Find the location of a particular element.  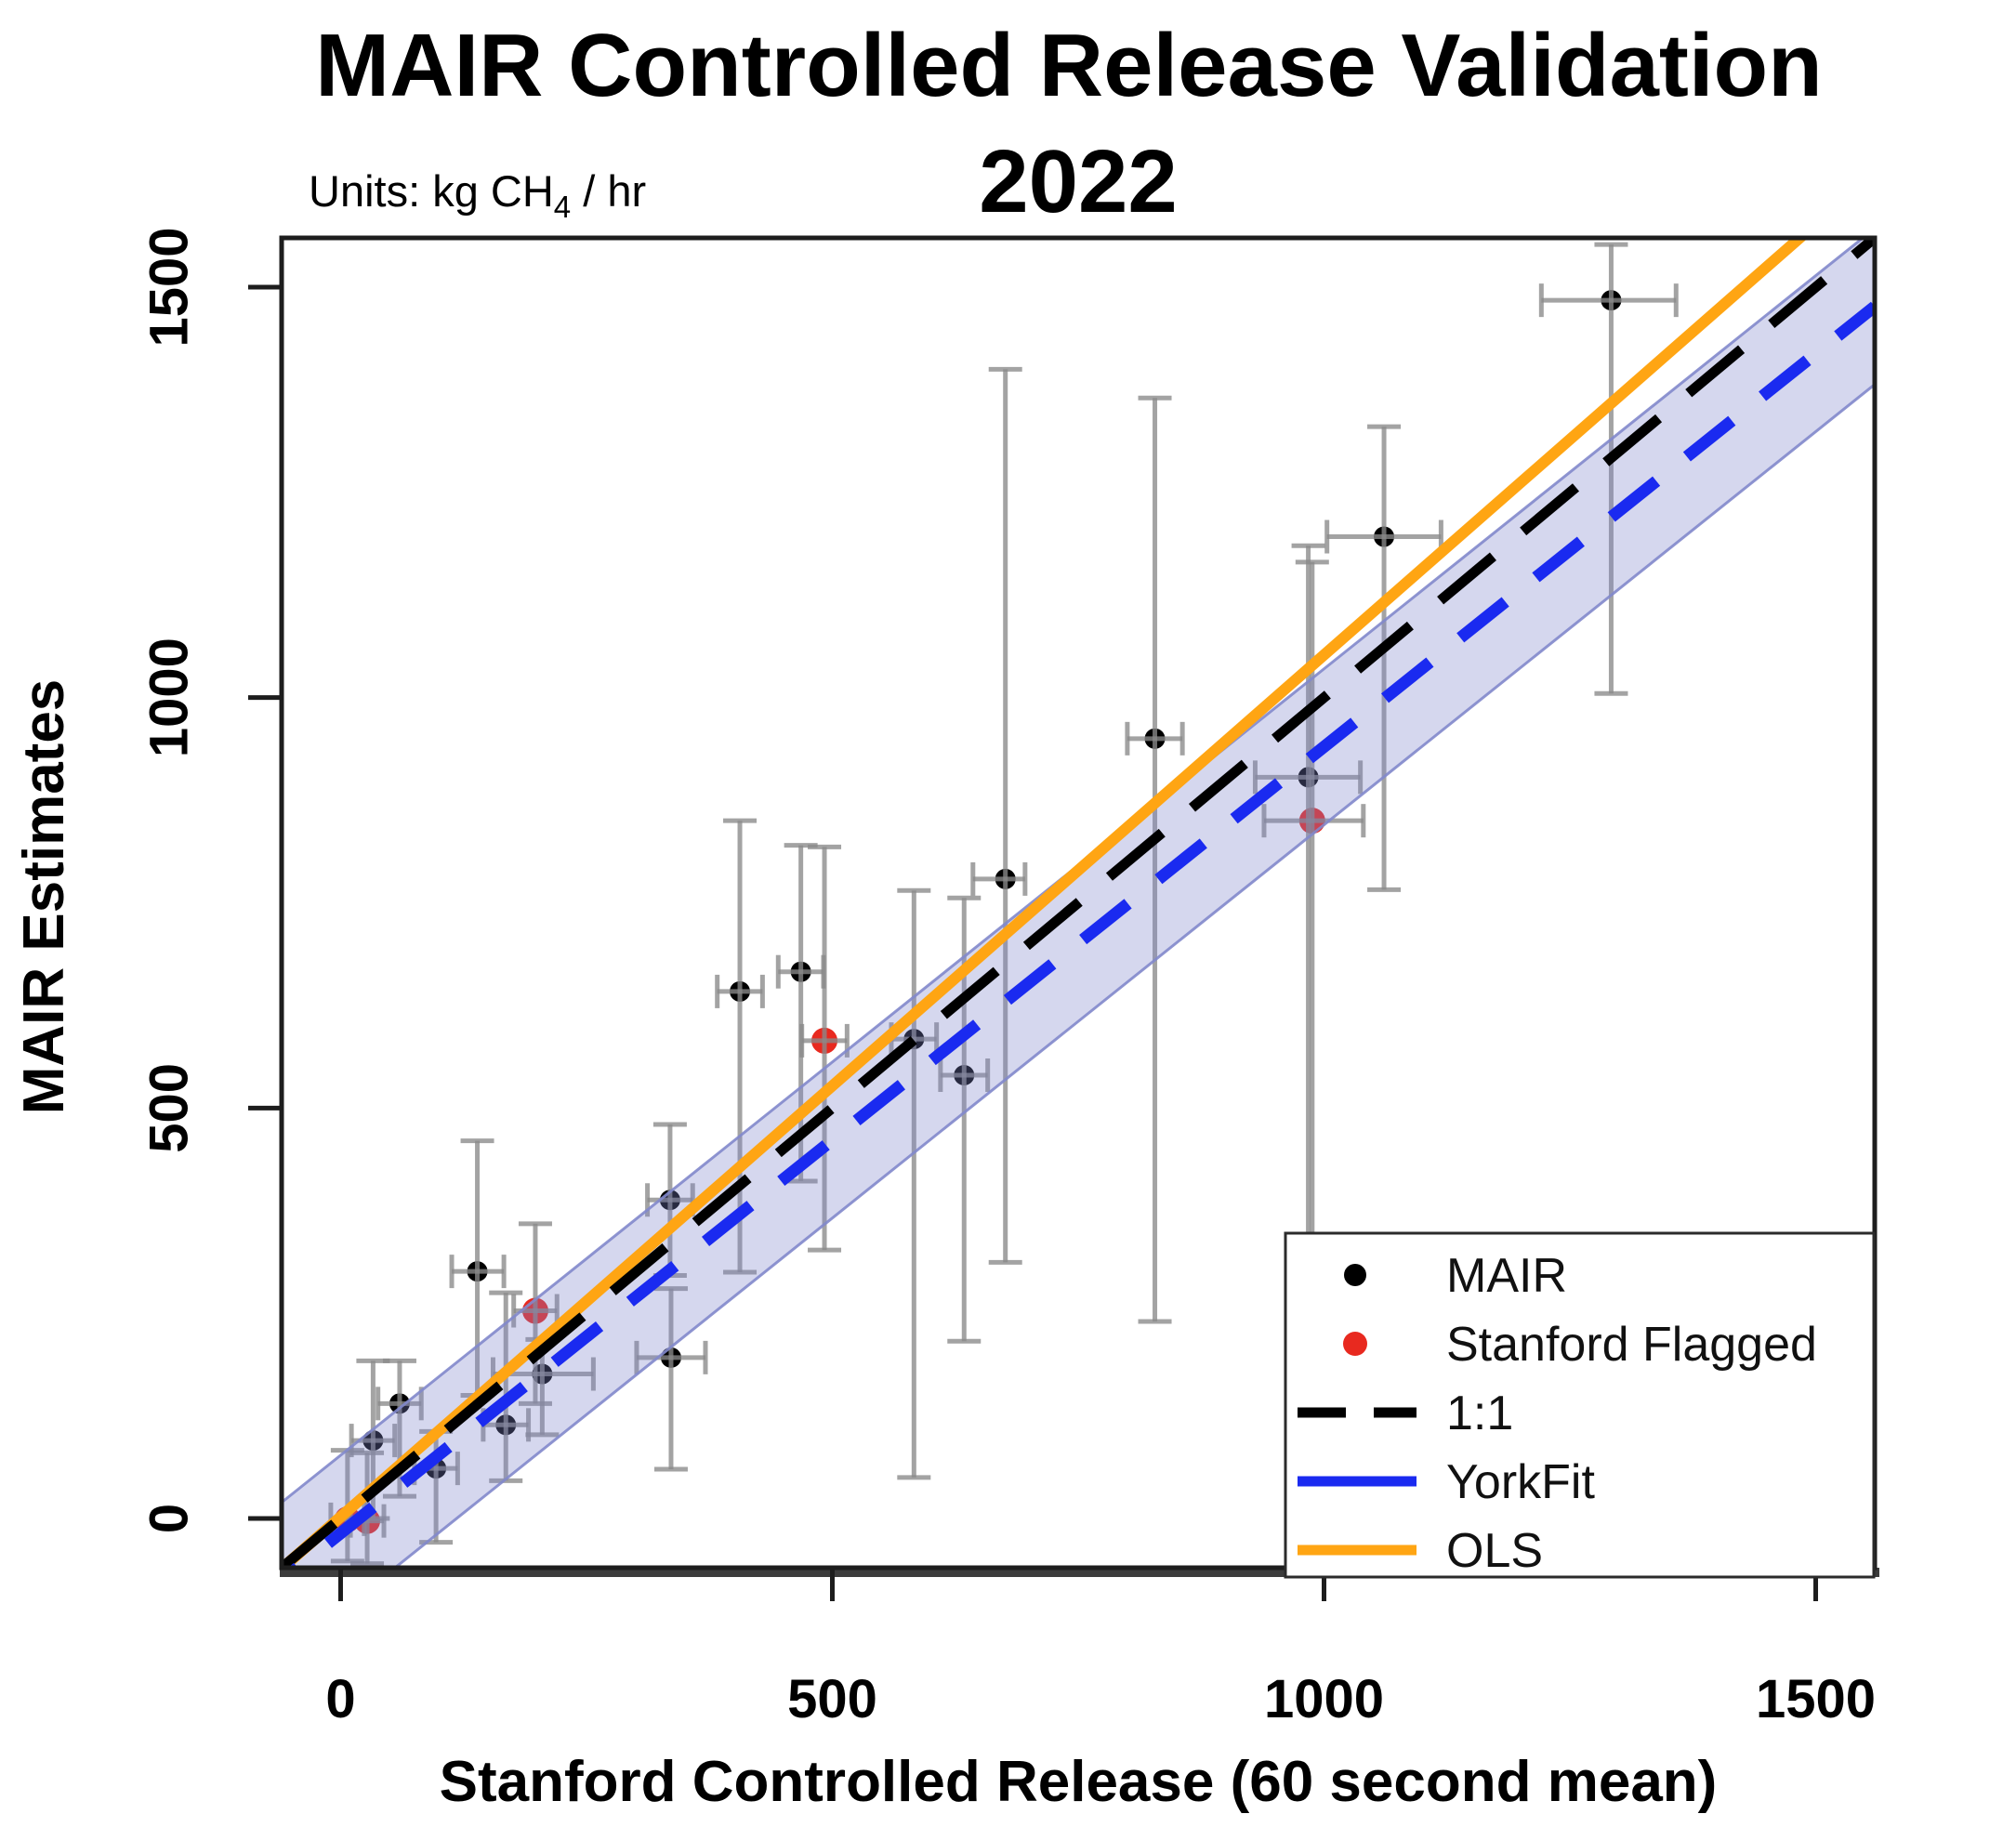

legend-symbol-mair-point is located at coordinates (1355, 1275).